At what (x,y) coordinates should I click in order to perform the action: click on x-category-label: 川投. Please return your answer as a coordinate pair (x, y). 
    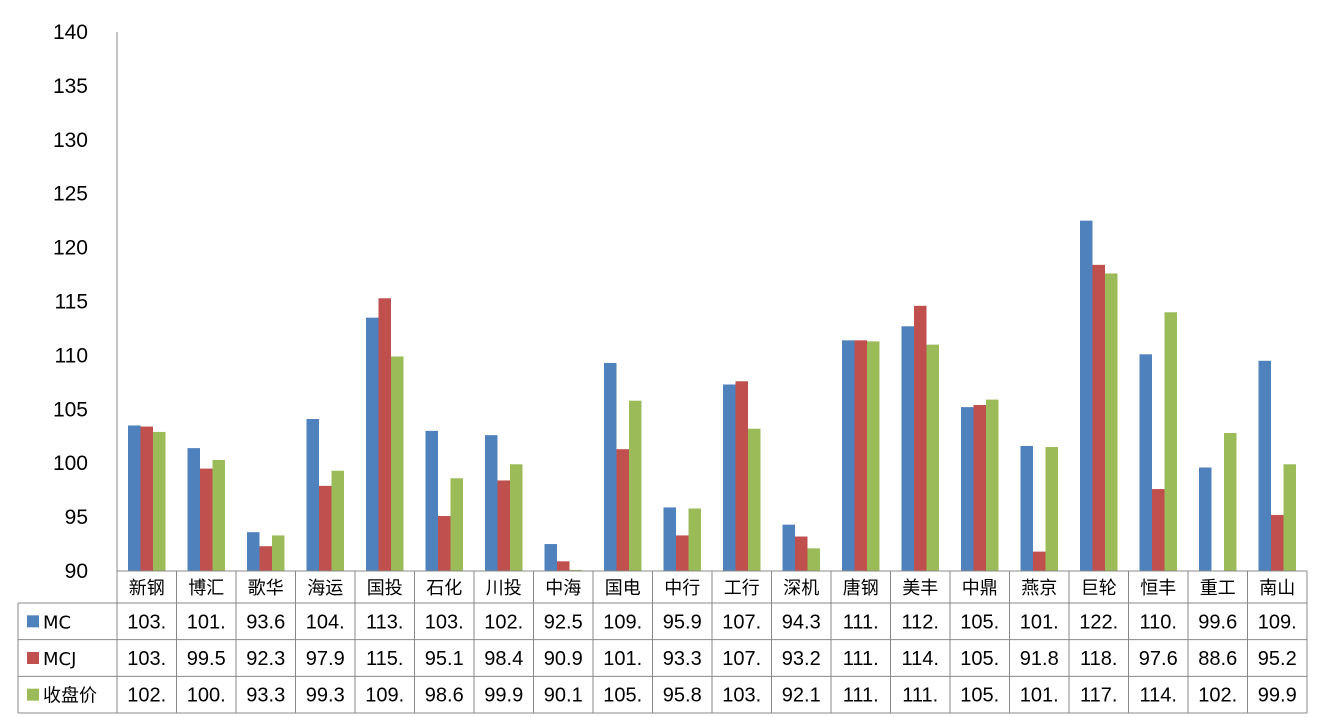
    Looking at the image, I should click on (504, 588).